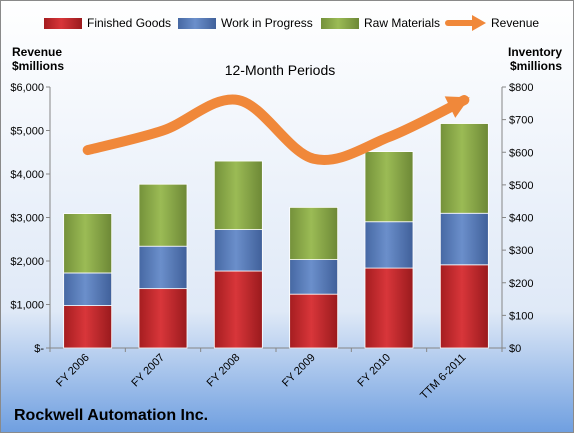 The height and width of the screenshot is (433, 574). Describe the element at coordinates (267, 23) in the screenshot. I see `legend-label: Work in Progress` at that location.